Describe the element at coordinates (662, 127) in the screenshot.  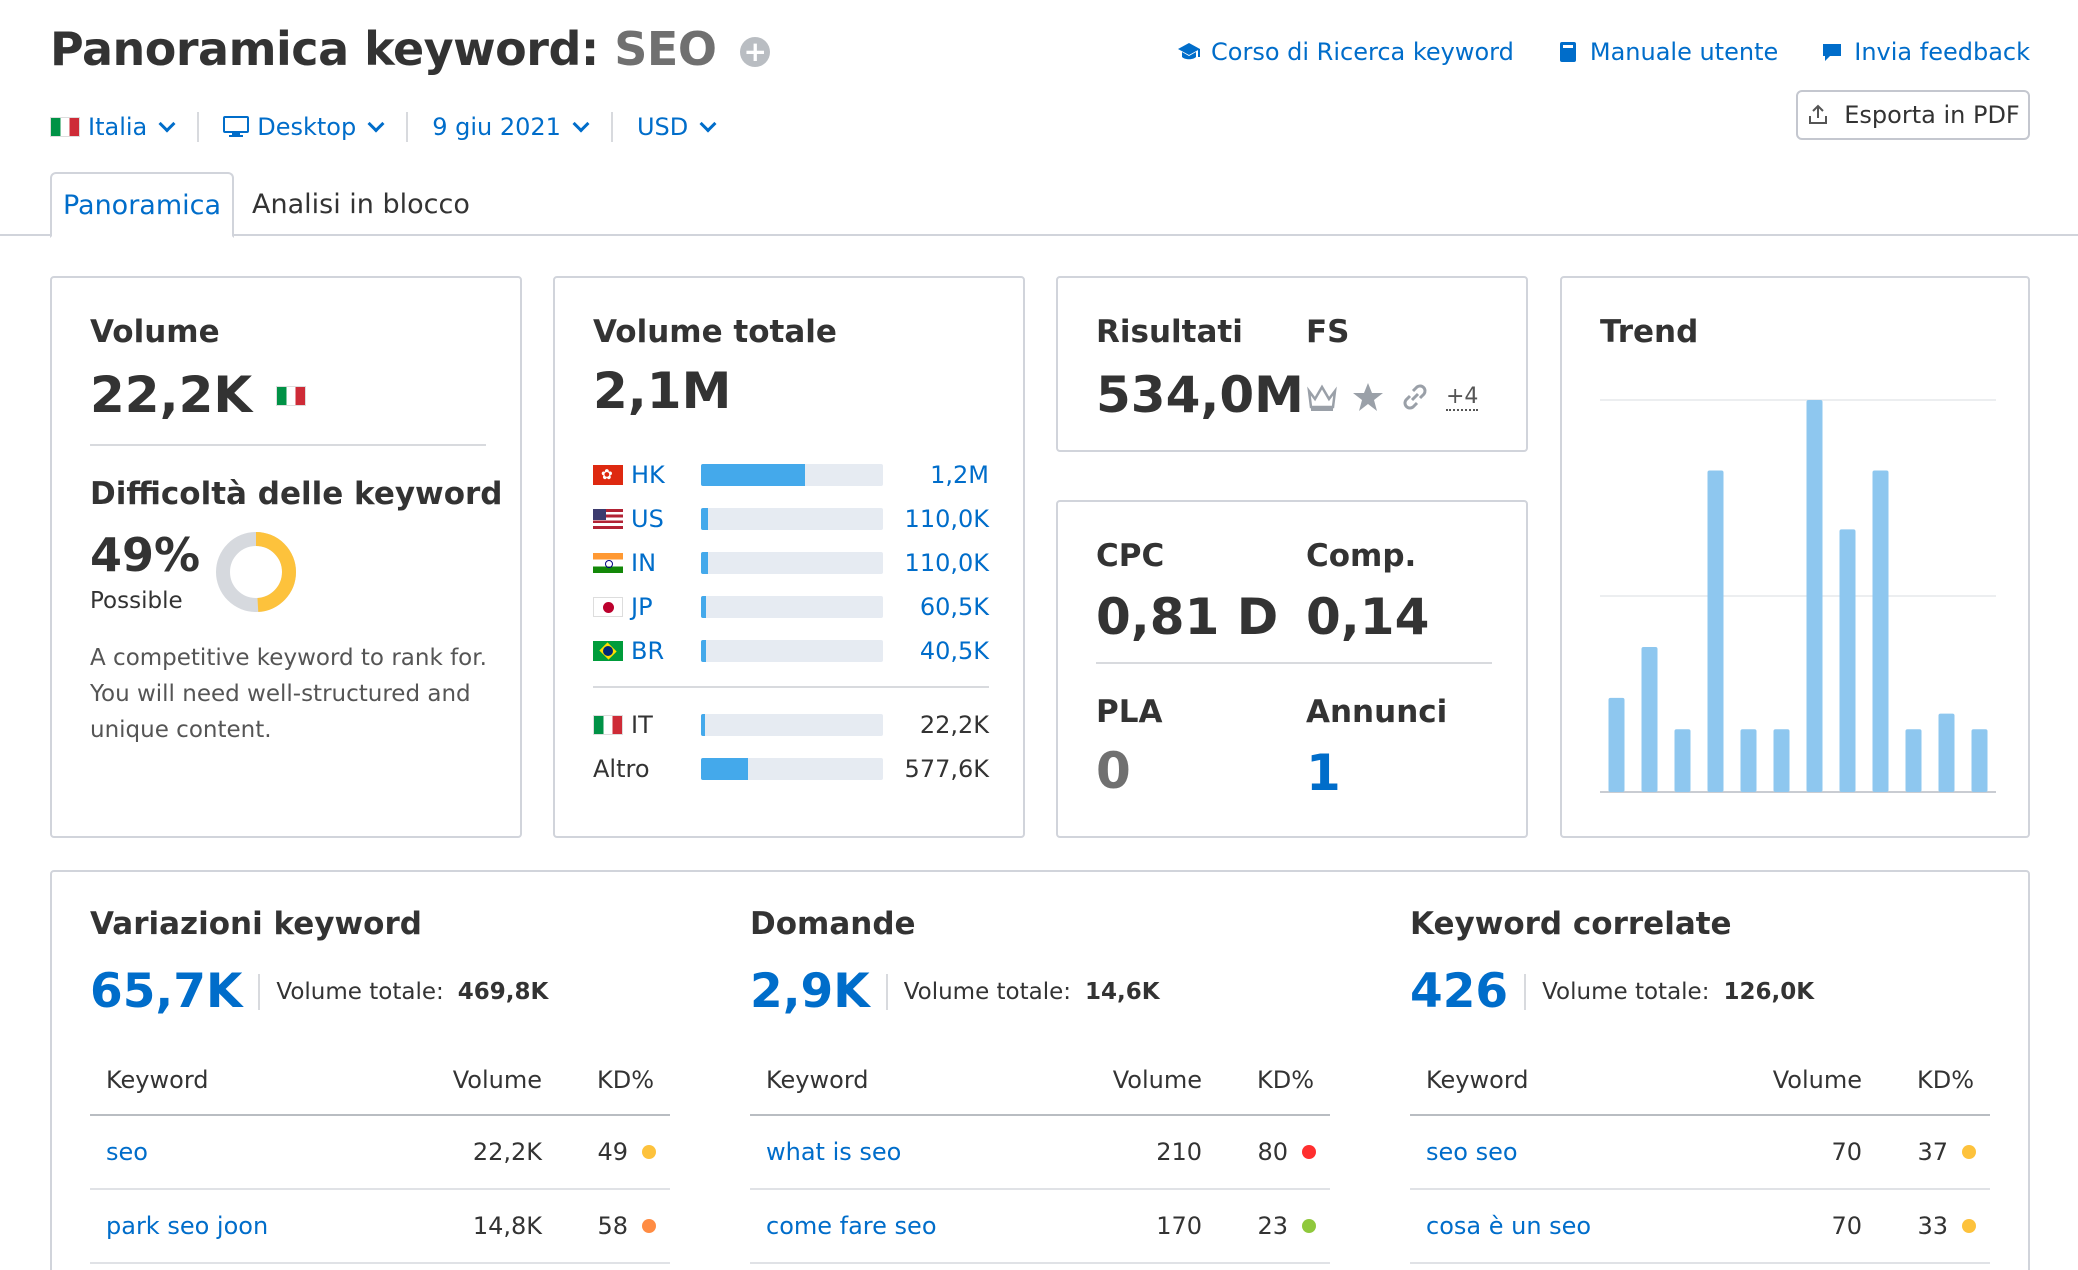
I see `currency-filter-label: USD` at that location.